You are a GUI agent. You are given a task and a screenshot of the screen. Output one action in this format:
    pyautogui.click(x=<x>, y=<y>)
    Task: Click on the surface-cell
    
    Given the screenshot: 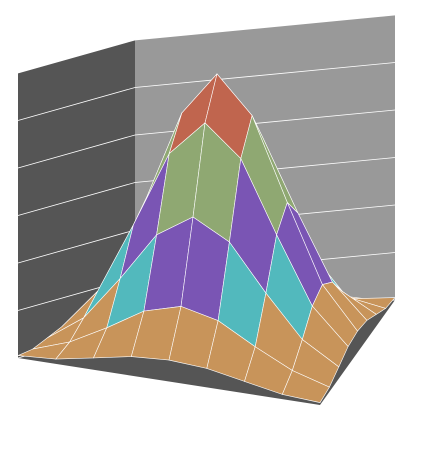 What is the action you would take?
    pyautogui.click(x=305, y=386)
    